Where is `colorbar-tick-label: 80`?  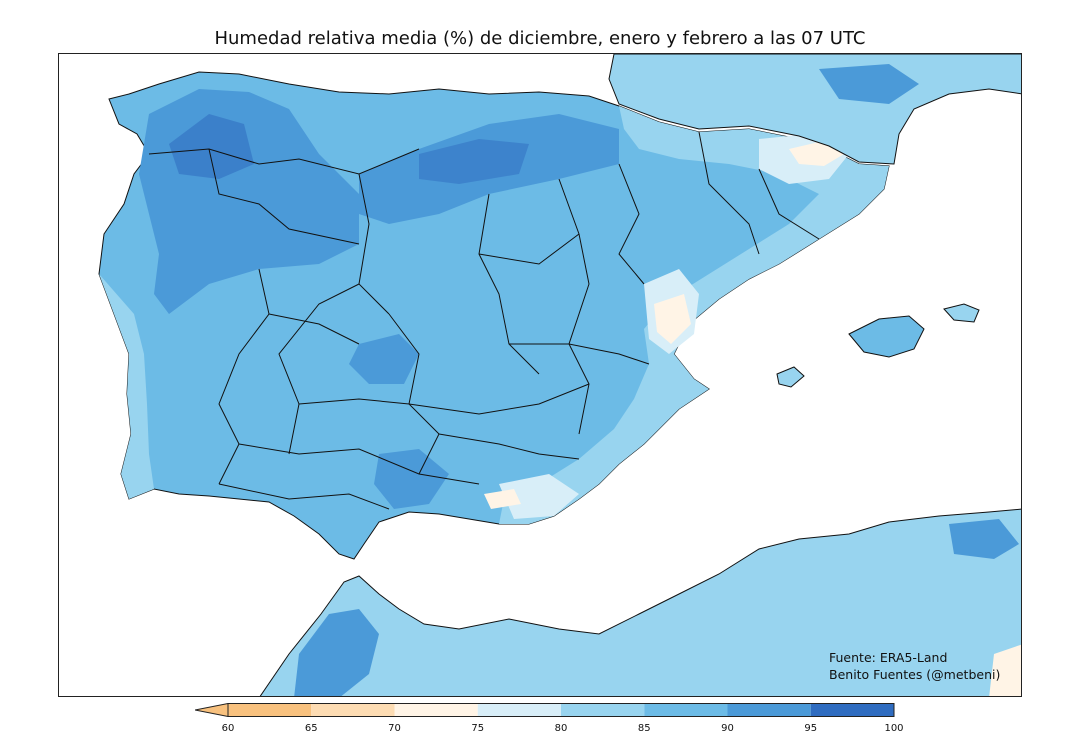 colorbar-tick-label: 80 is located at coordinates (561, 728).